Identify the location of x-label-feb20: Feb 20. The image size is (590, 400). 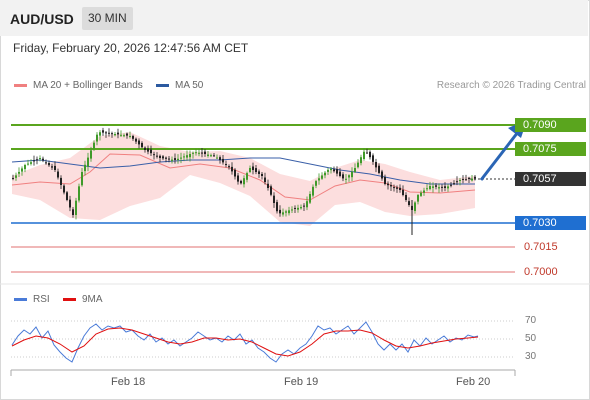
(473, 382).